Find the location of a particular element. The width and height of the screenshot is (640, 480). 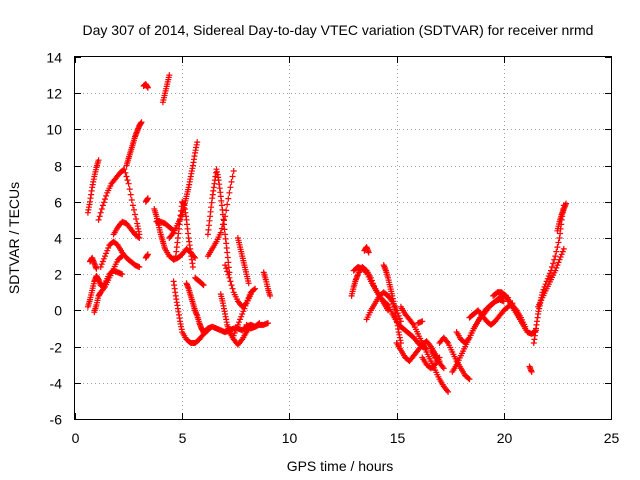

series-s43 is located at coordinates (514, 313).